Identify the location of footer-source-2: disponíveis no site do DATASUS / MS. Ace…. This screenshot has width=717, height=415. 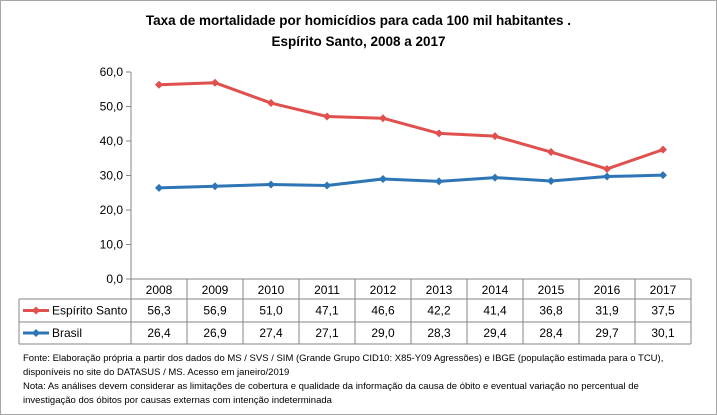
(156, 372).